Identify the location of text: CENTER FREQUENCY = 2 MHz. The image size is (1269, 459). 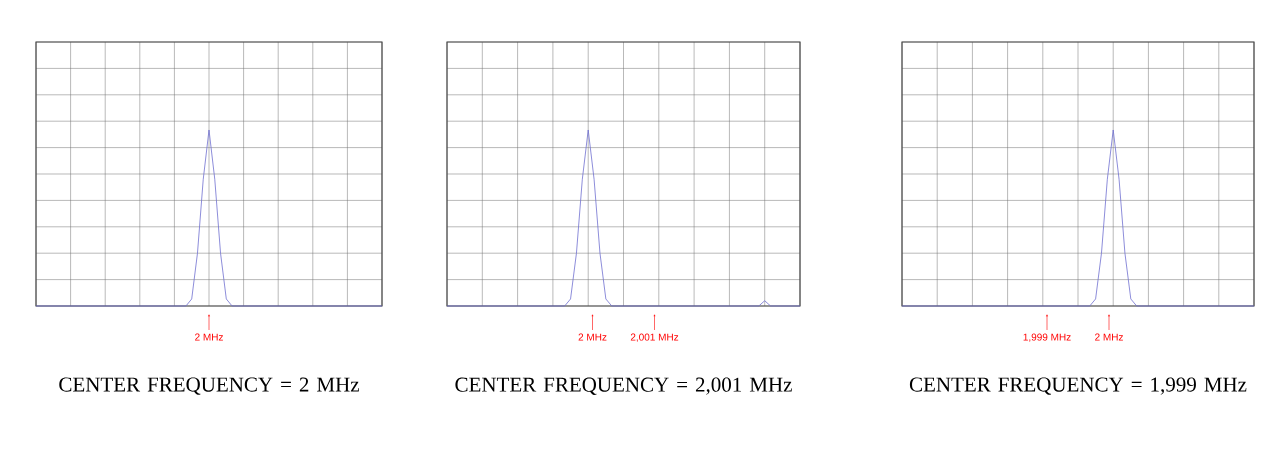
(209, 386).